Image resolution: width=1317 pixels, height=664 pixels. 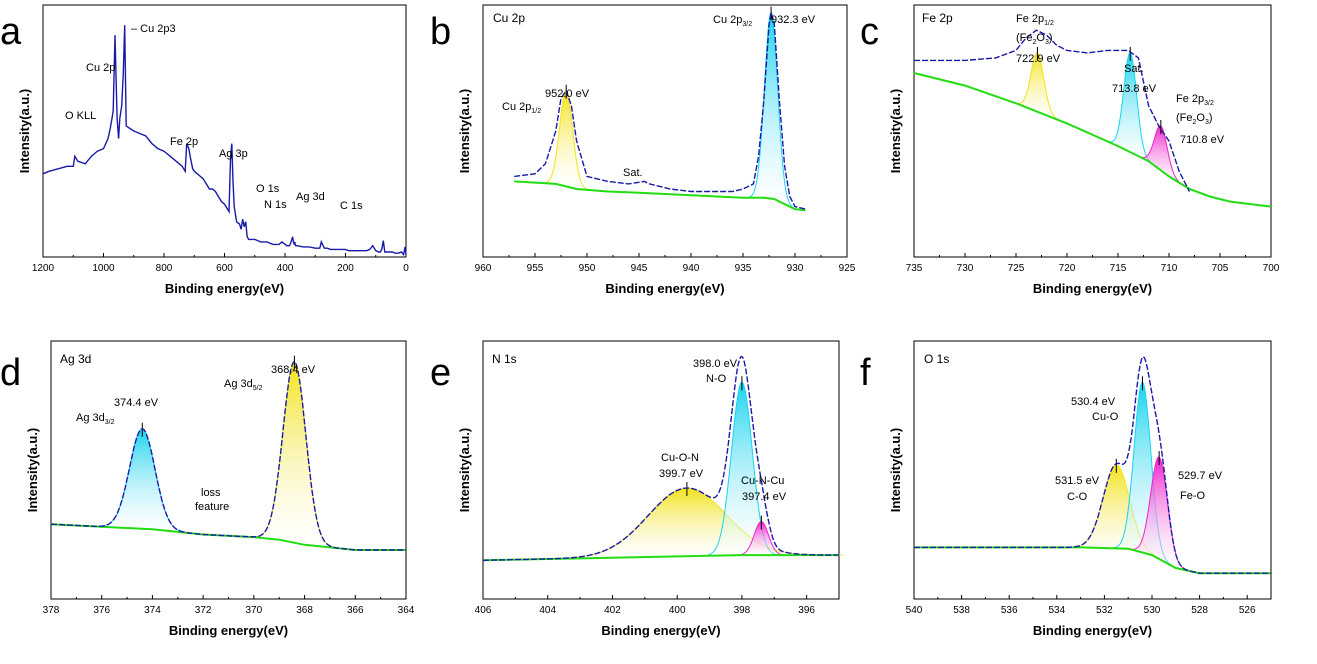 I want to click on label-7229: 722.9 eV, so click(x=1038, y=59).